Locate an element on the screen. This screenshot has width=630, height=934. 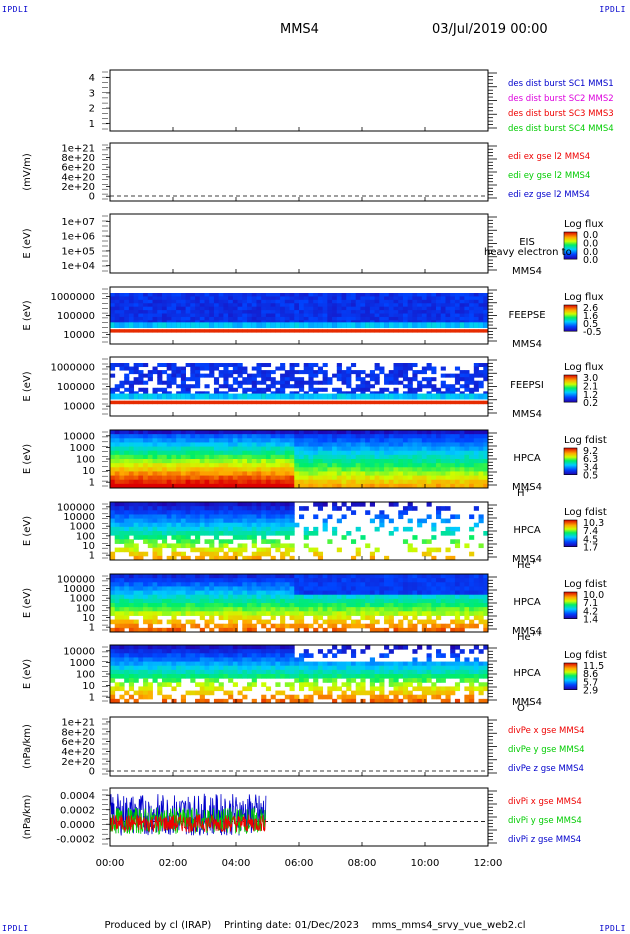
y-tick-label: 100000 is located at coordinates (76, 579).